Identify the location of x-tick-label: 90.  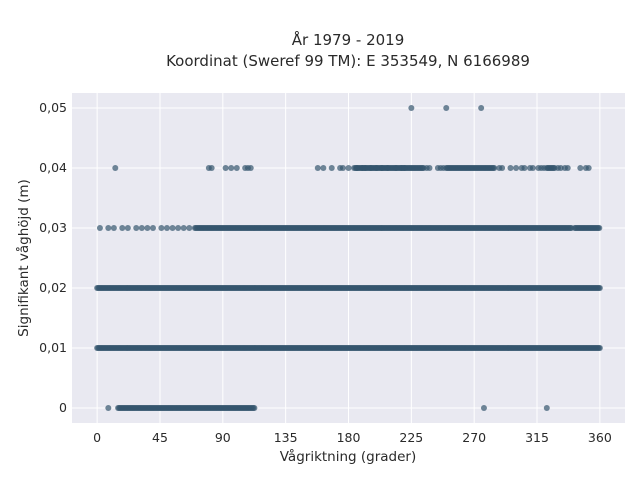
(223, 437).